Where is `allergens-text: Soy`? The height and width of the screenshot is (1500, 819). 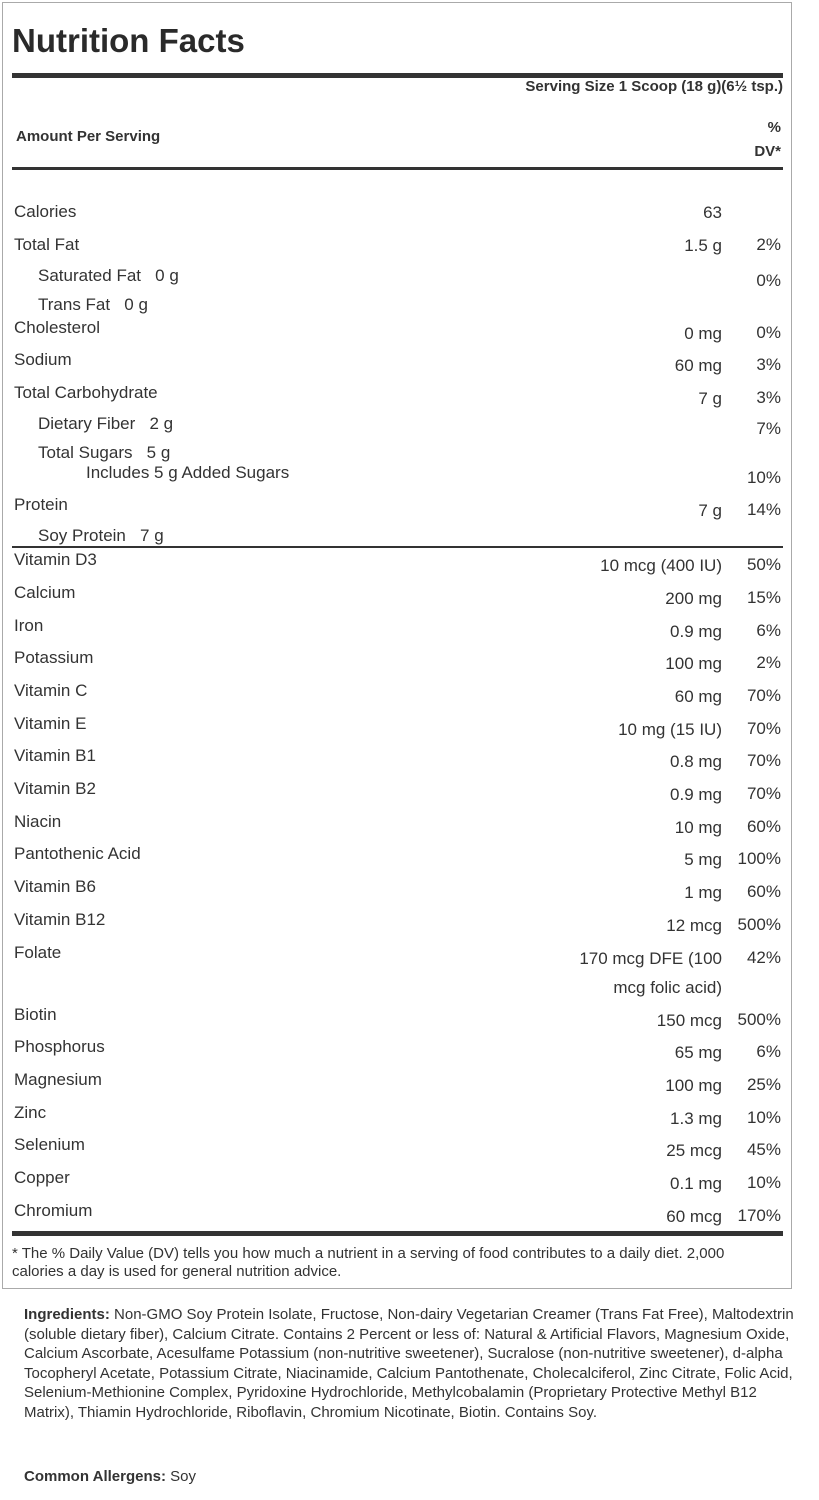 allergens-text: Soy is located at coordinates (183, 1476).